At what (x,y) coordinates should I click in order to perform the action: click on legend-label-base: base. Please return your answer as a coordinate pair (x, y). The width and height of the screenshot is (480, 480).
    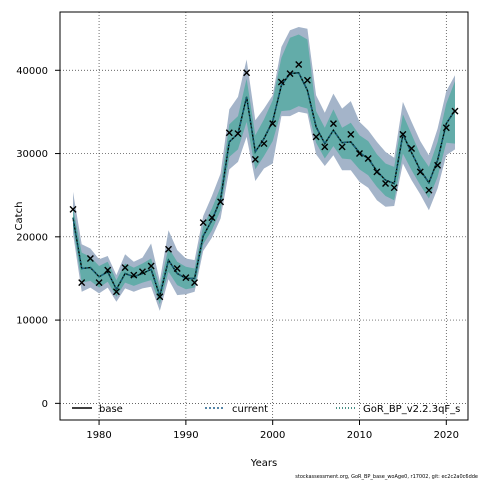
    Looking at the image, I should click on (111, 409).